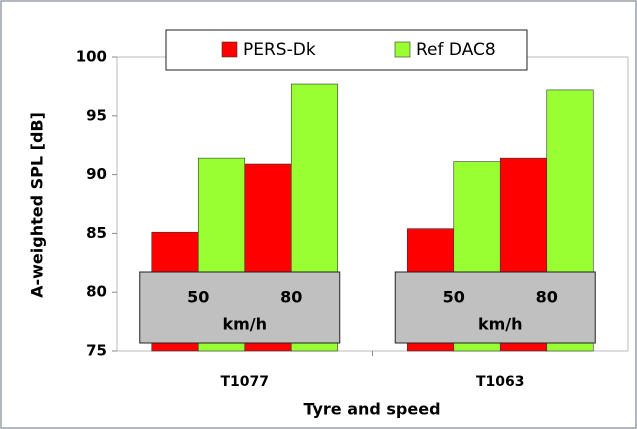  What do you see at coordinates (96, 292) in the screenshot?
I see `y-tick-label: 80` at bounding box center [96, 292].